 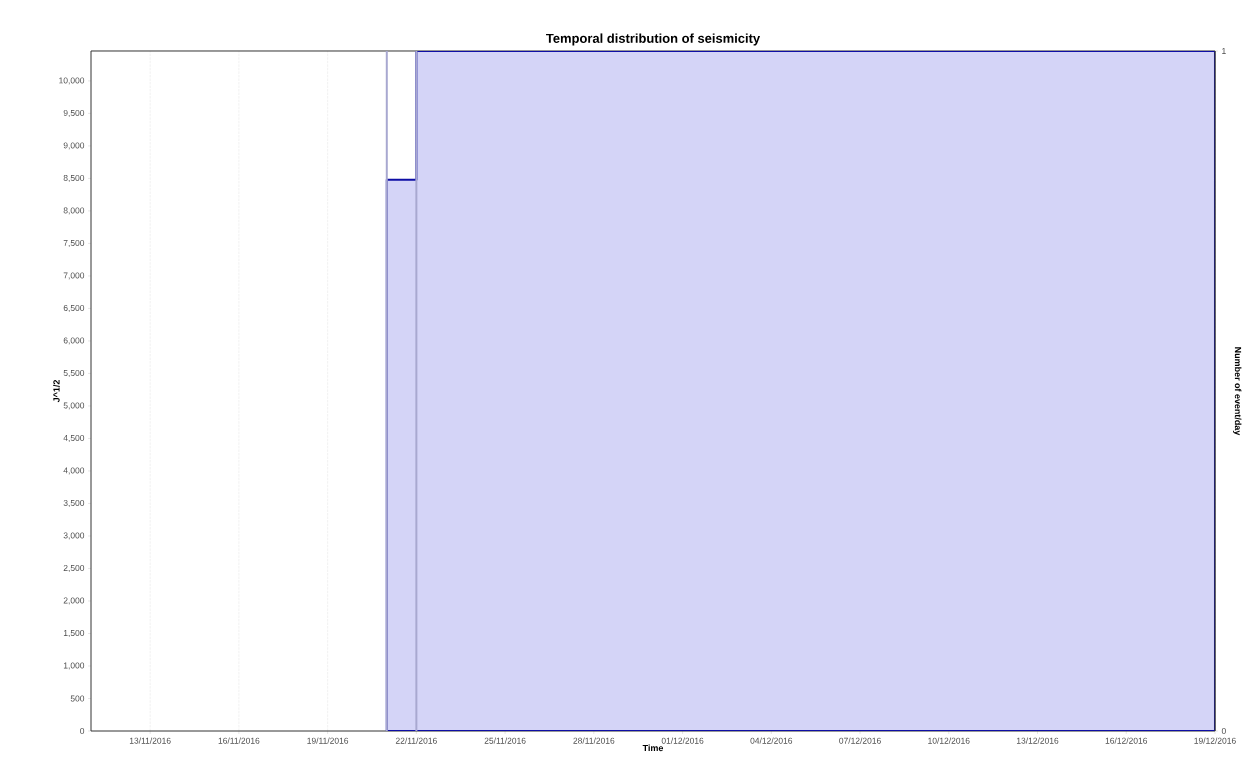 I want to click on x-tick-label: 25/11/2016, so click(x=505, y=740).